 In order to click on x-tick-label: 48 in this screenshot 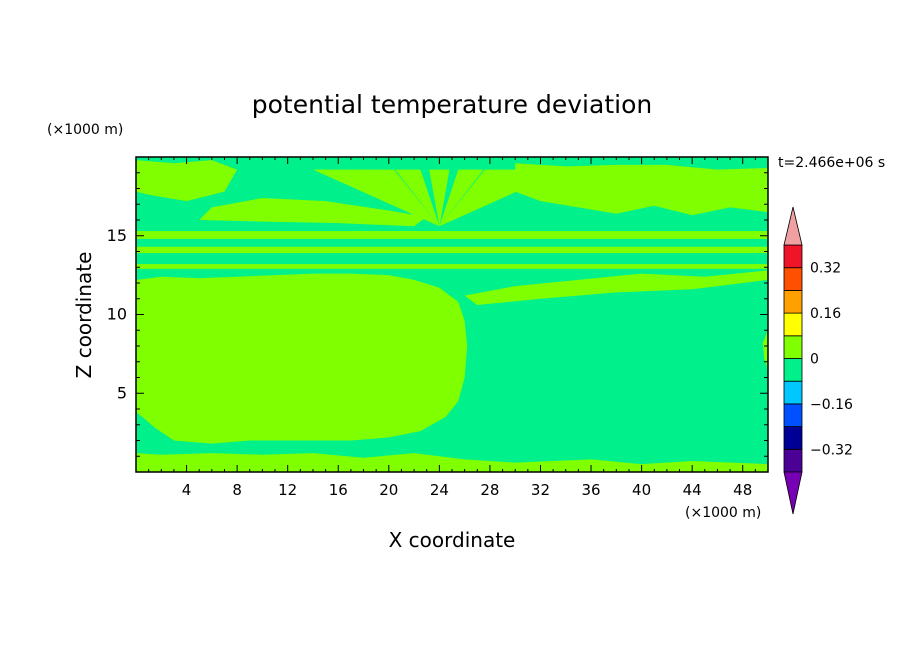, I will do `click(742, 490)`.